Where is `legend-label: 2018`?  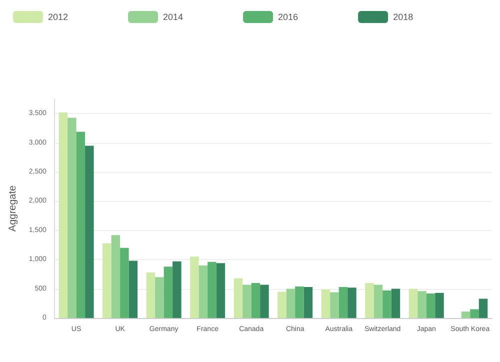
legend-label: 2018 is located at coordinates (403, 17).